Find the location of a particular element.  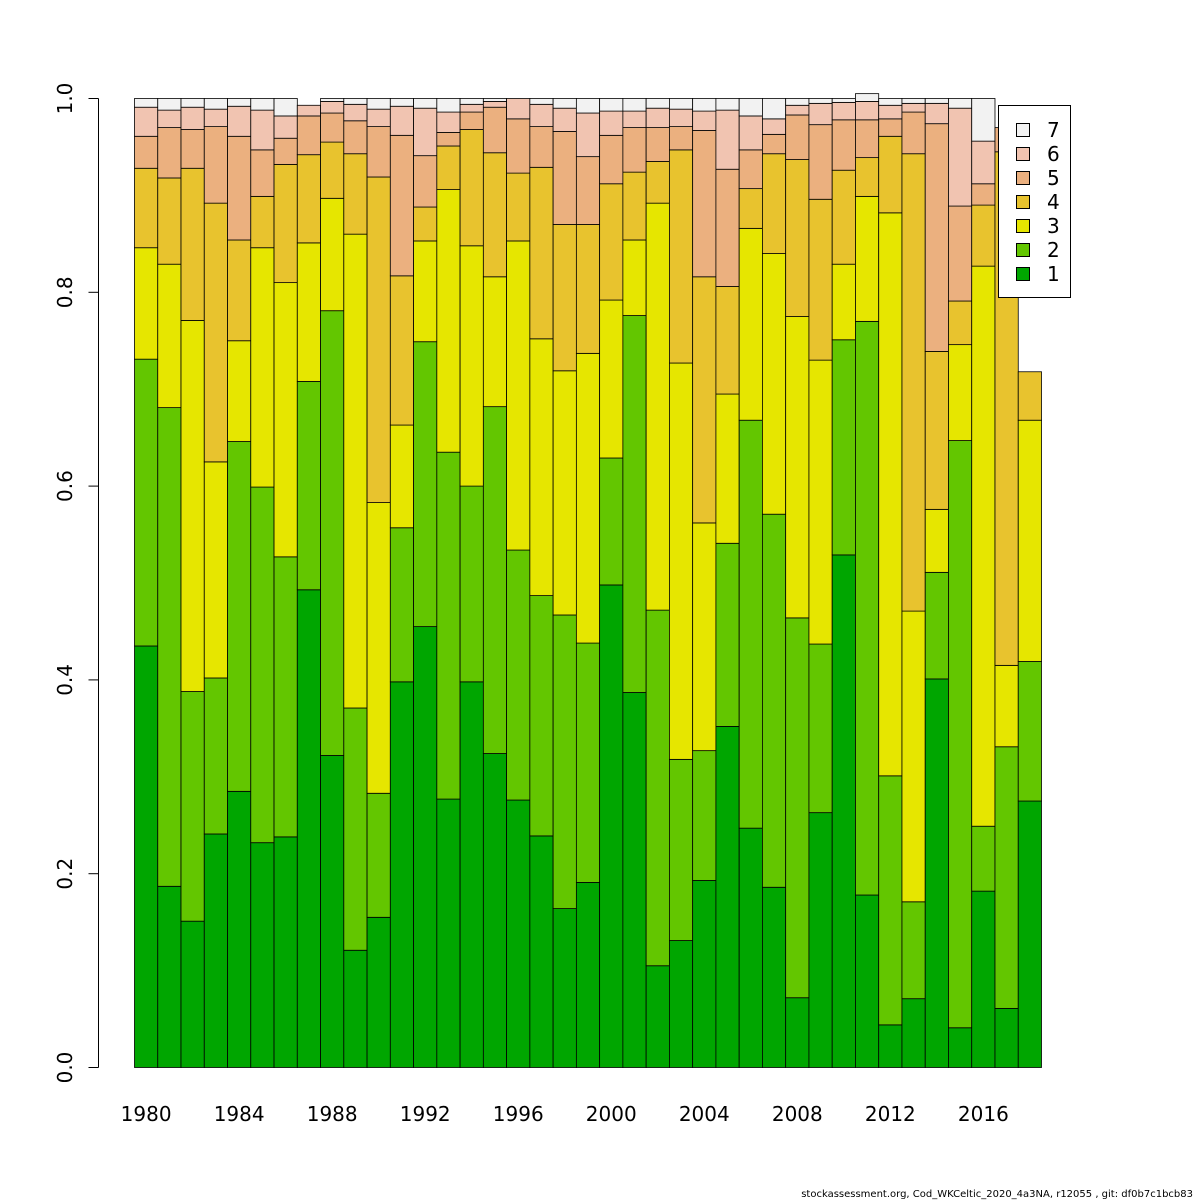

y-tick-label: 1.0 is located at coordinates (65, 99).